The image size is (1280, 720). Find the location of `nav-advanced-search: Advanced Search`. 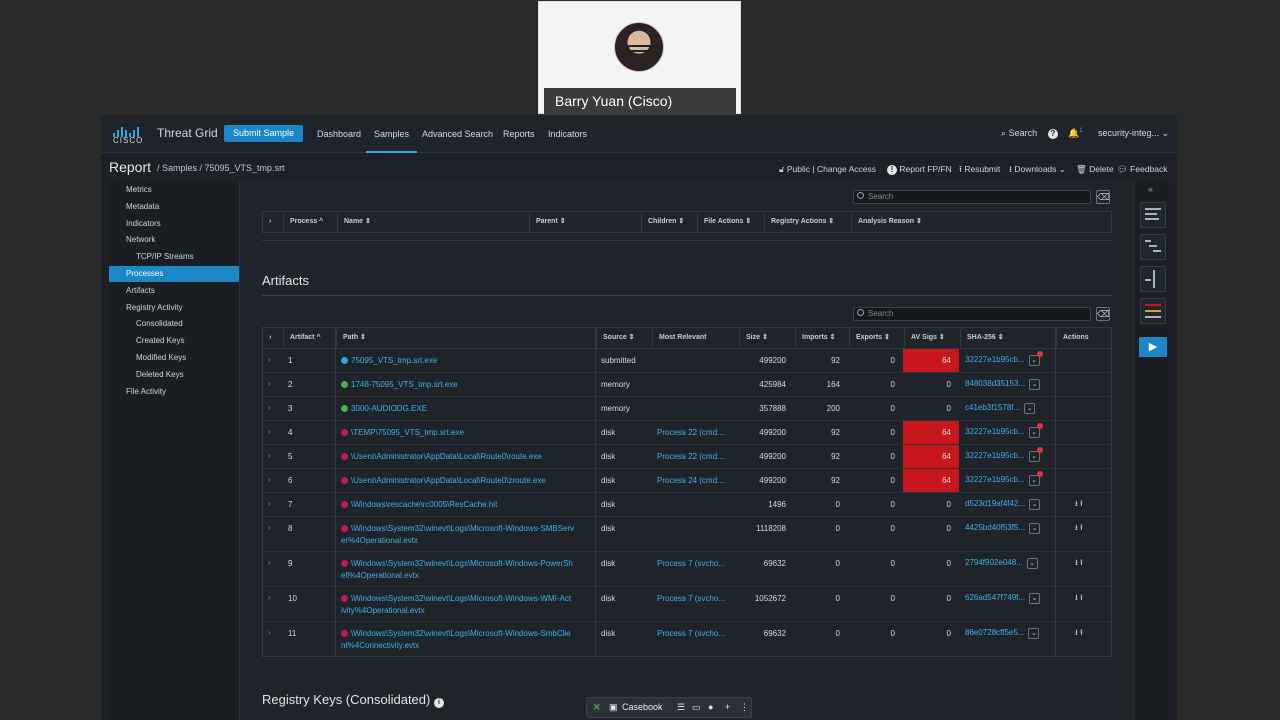

nav-advanced-search: Advanced Search is located at coordinates (458, 134).